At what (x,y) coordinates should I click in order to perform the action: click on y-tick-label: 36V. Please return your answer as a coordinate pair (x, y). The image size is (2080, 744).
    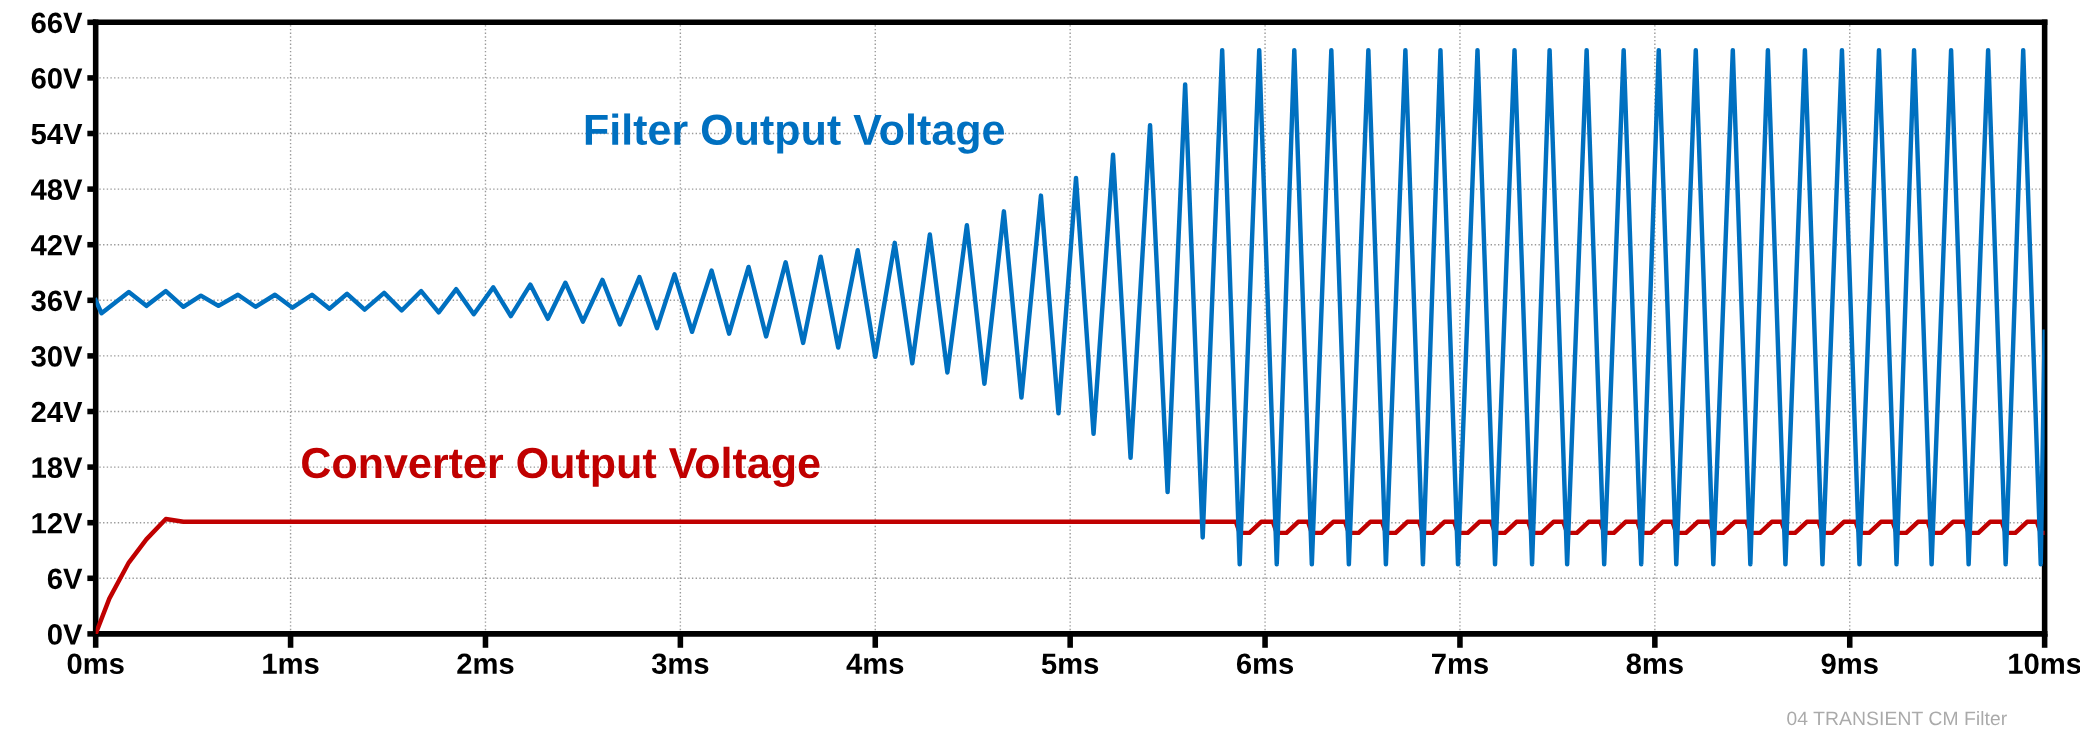
    Looking at the image, I should click on (57, 301).